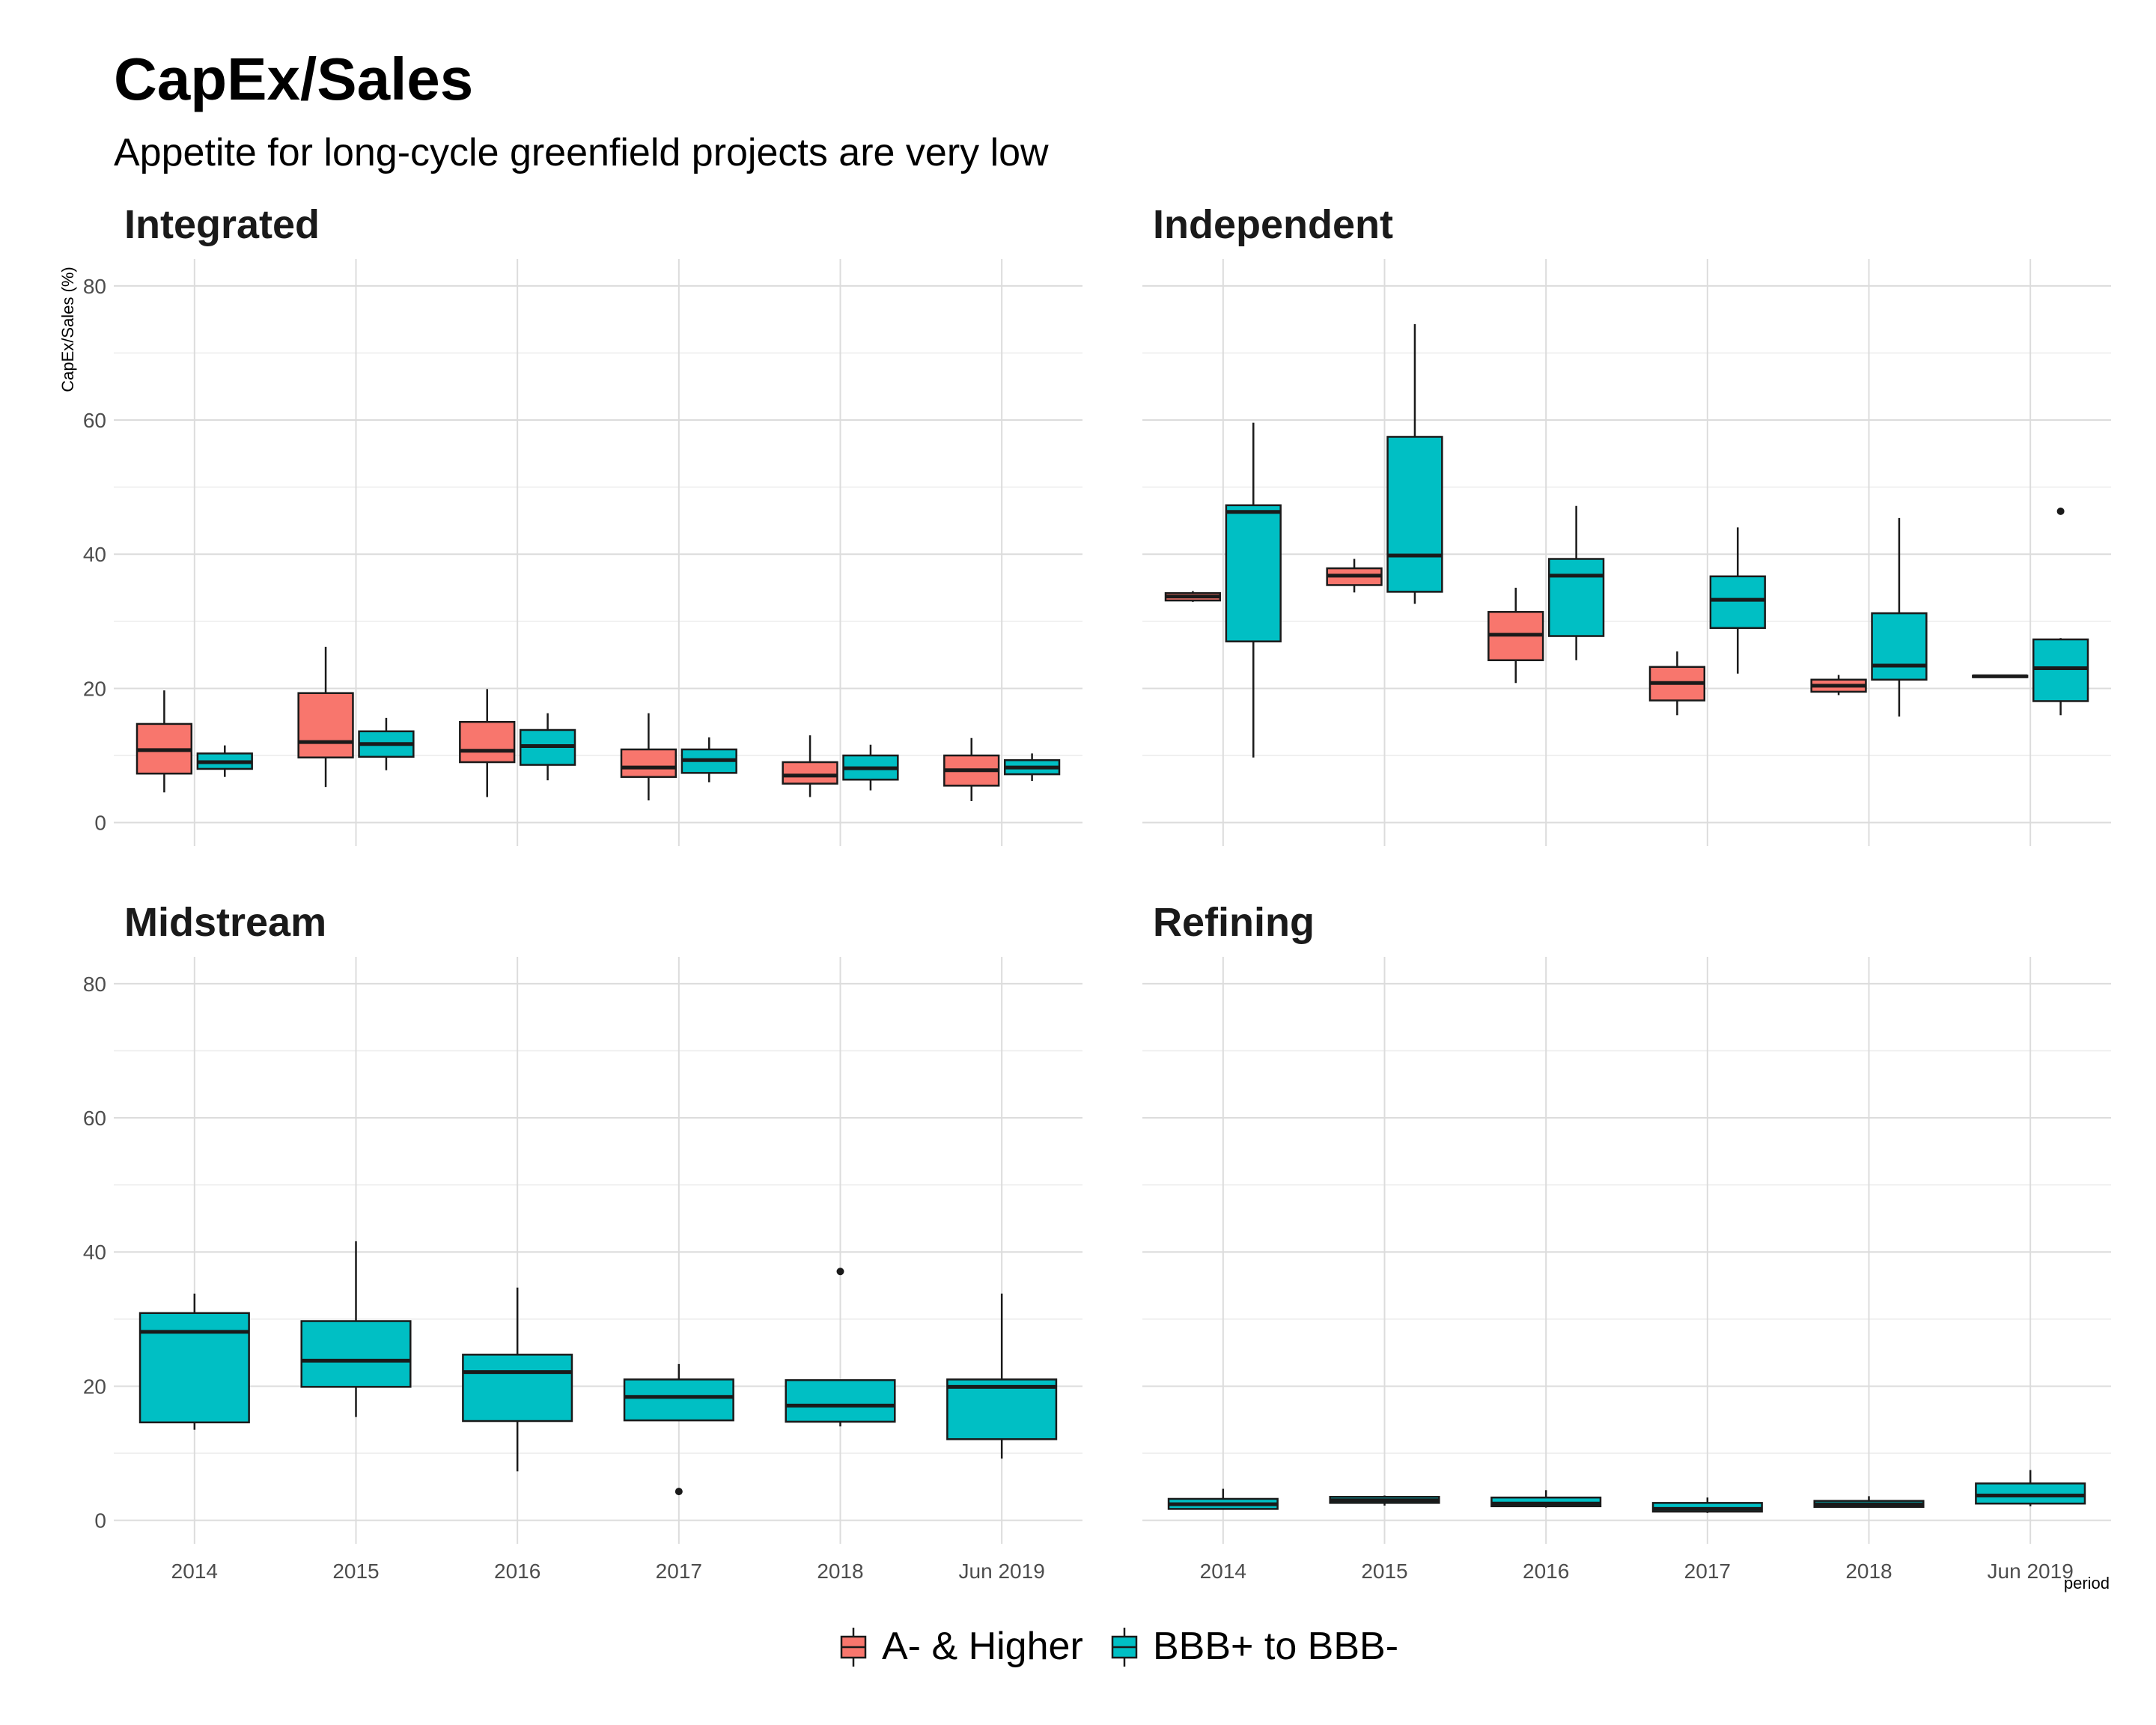 The height and width of the screenshot is (1725, 2156). I want to click on panel-title: Integrated, so click(222, 224).